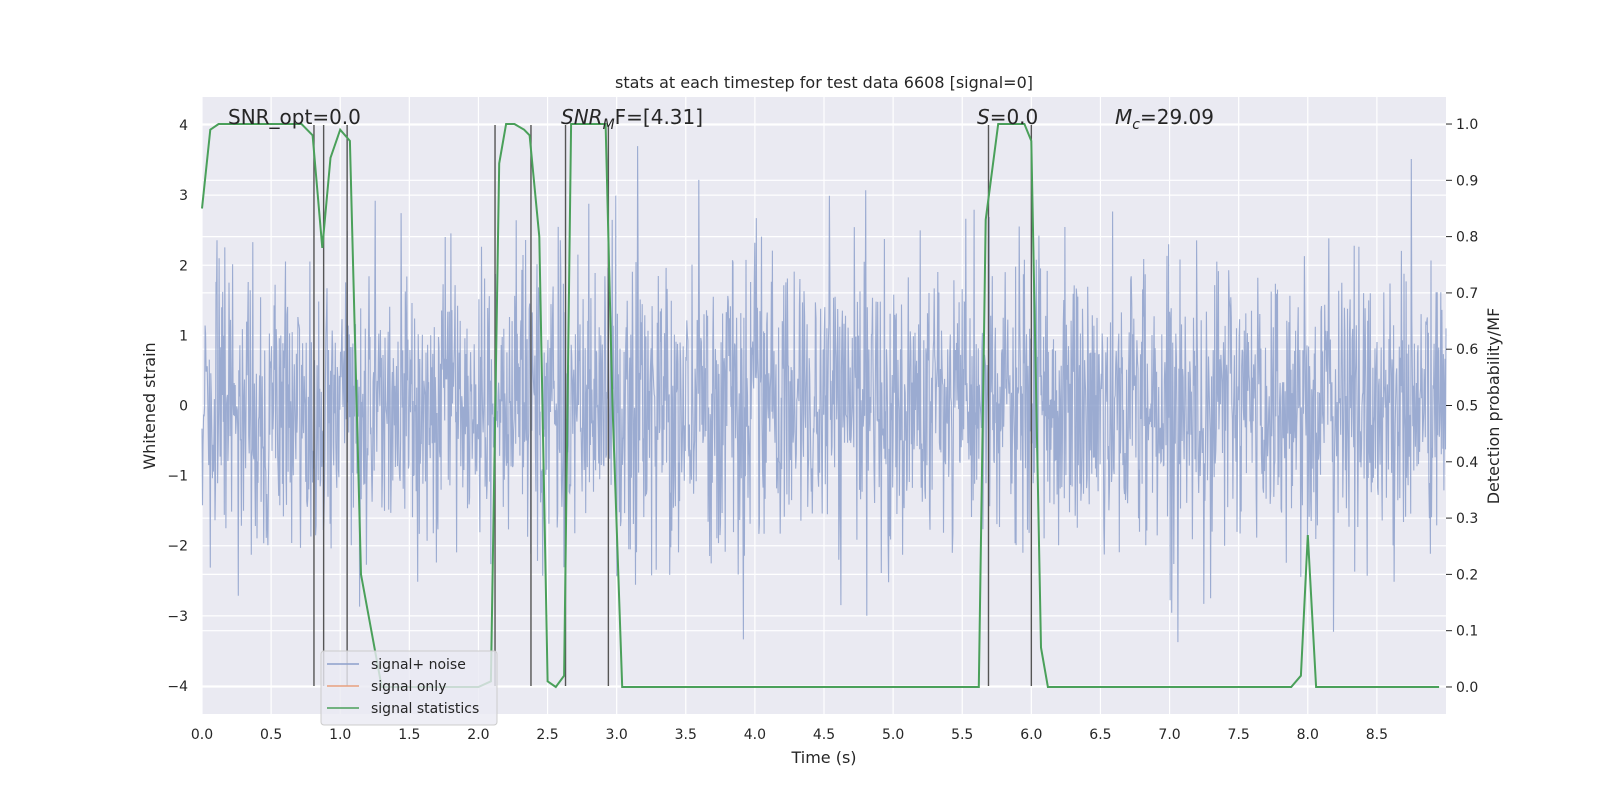 Image resolution: width=1600 pixels, height=800 pixels. I want to click on x-tick-label: 6.0, so click(1031, 735).